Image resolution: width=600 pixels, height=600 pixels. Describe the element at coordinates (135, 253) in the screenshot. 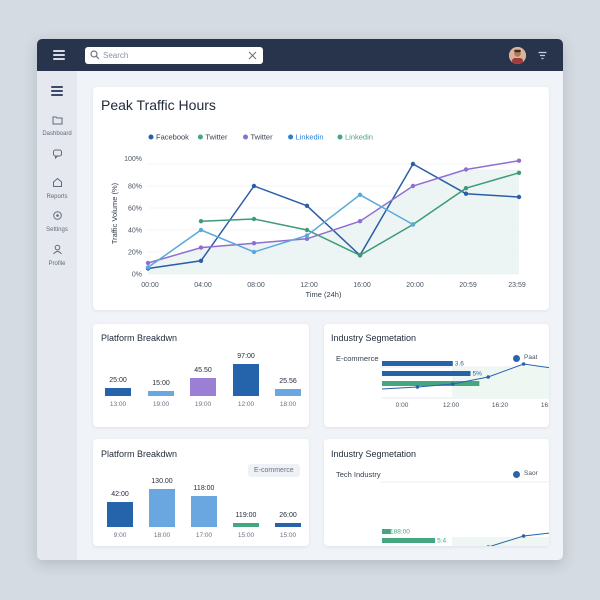

I see `y-tick-label: 20%` at that location.